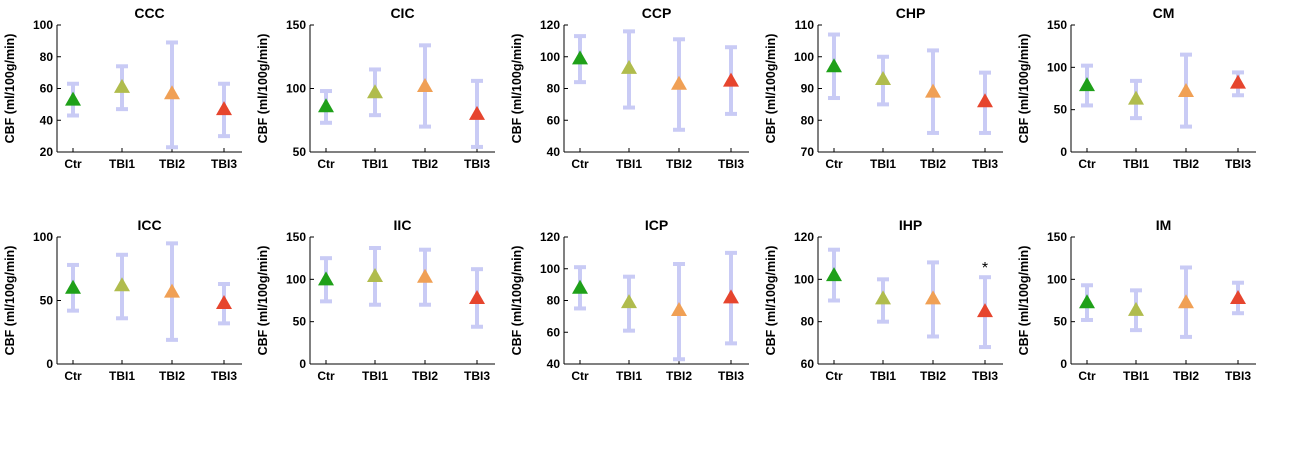 This screenshot has width=1293, height=465. I want to click on chart-title: ICP, so click(656, 225).